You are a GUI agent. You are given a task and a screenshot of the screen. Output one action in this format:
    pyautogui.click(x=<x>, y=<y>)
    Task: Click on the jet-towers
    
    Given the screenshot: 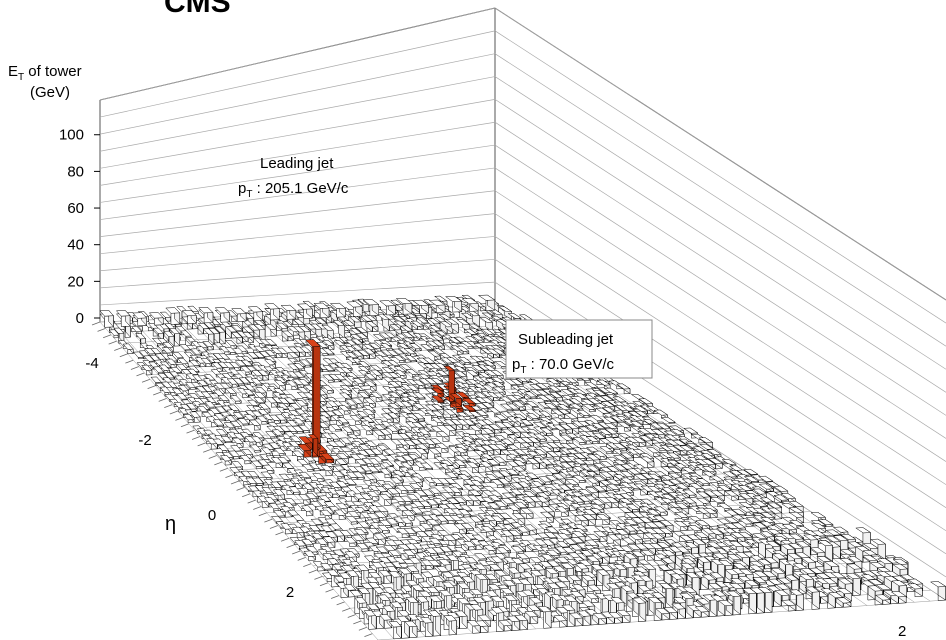 What is the action you would take?
    pyautogui.click(x=387, y=401)
    